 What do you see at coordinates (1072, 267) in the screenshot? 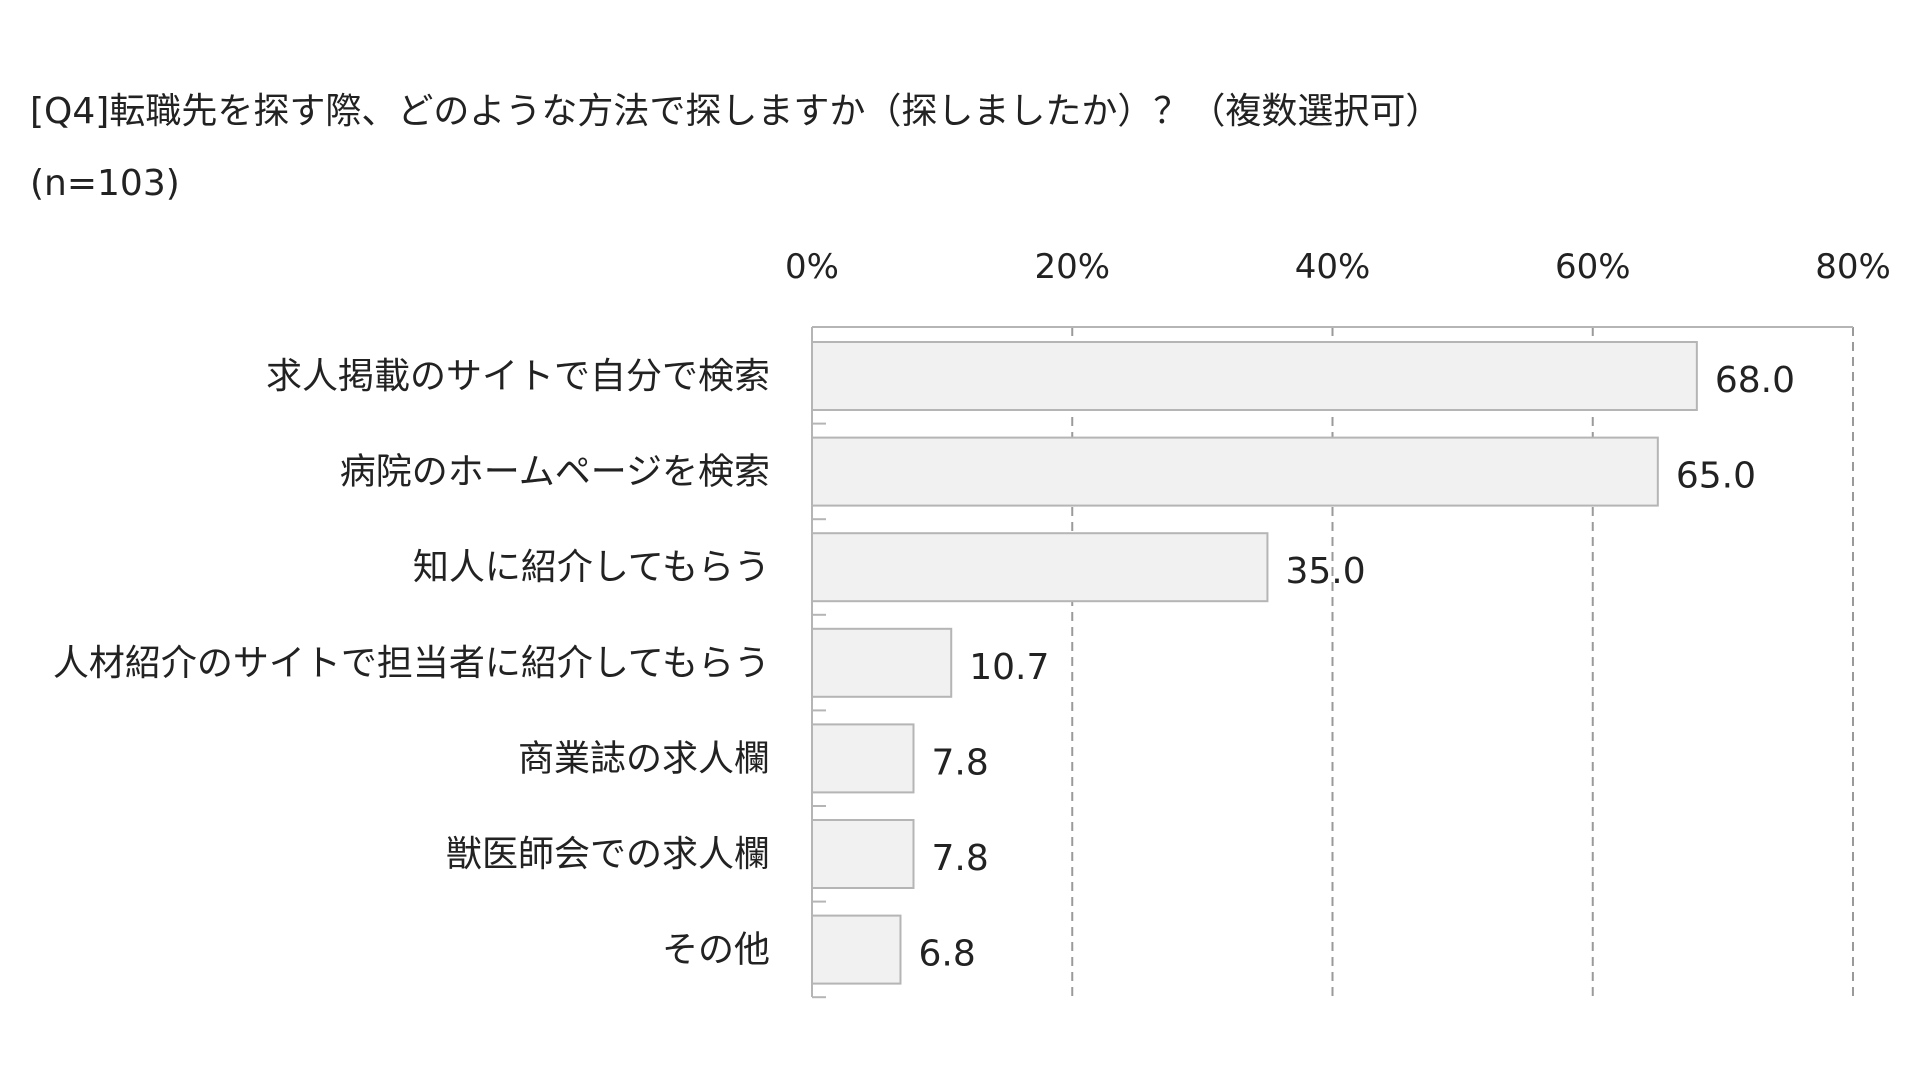
I see `x-tick-label: 20%` at bounding box center [1072, 267].